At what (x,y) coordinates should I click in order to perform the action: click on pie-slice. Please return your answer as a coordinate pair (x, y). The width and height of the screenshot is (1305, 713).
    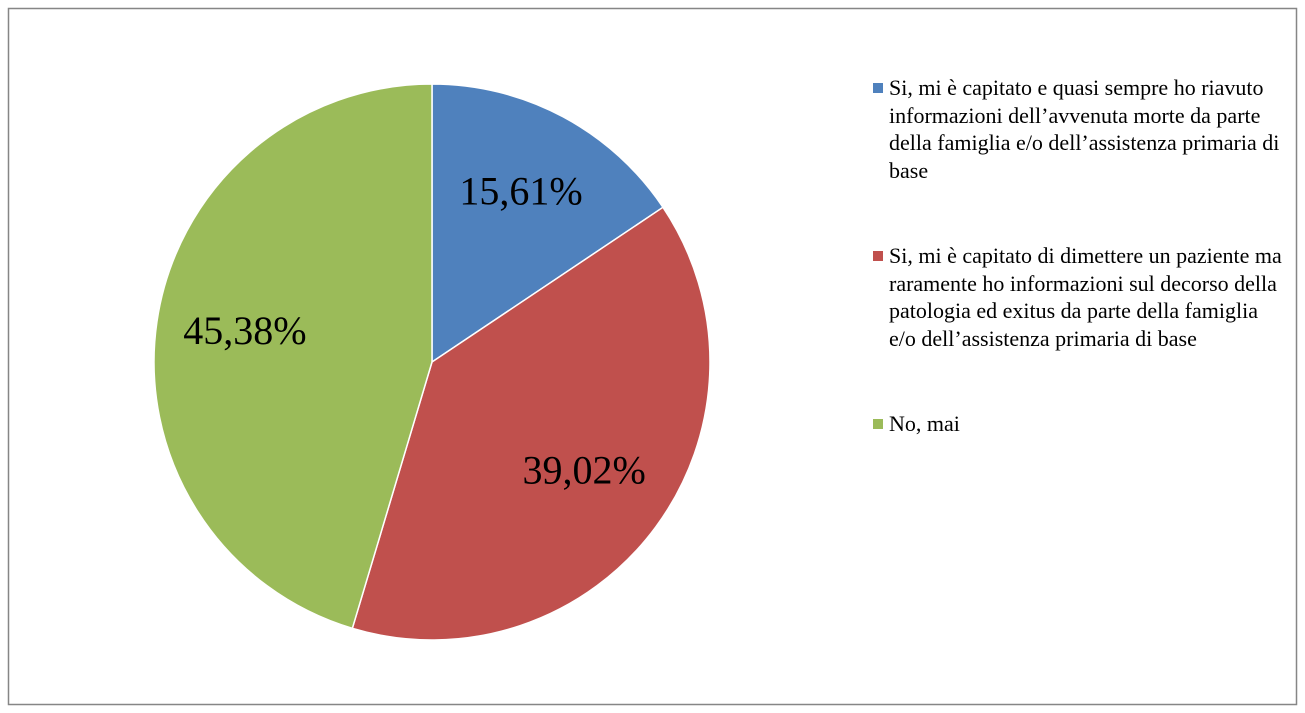
    Looking at the image, I should click on (548, 223).